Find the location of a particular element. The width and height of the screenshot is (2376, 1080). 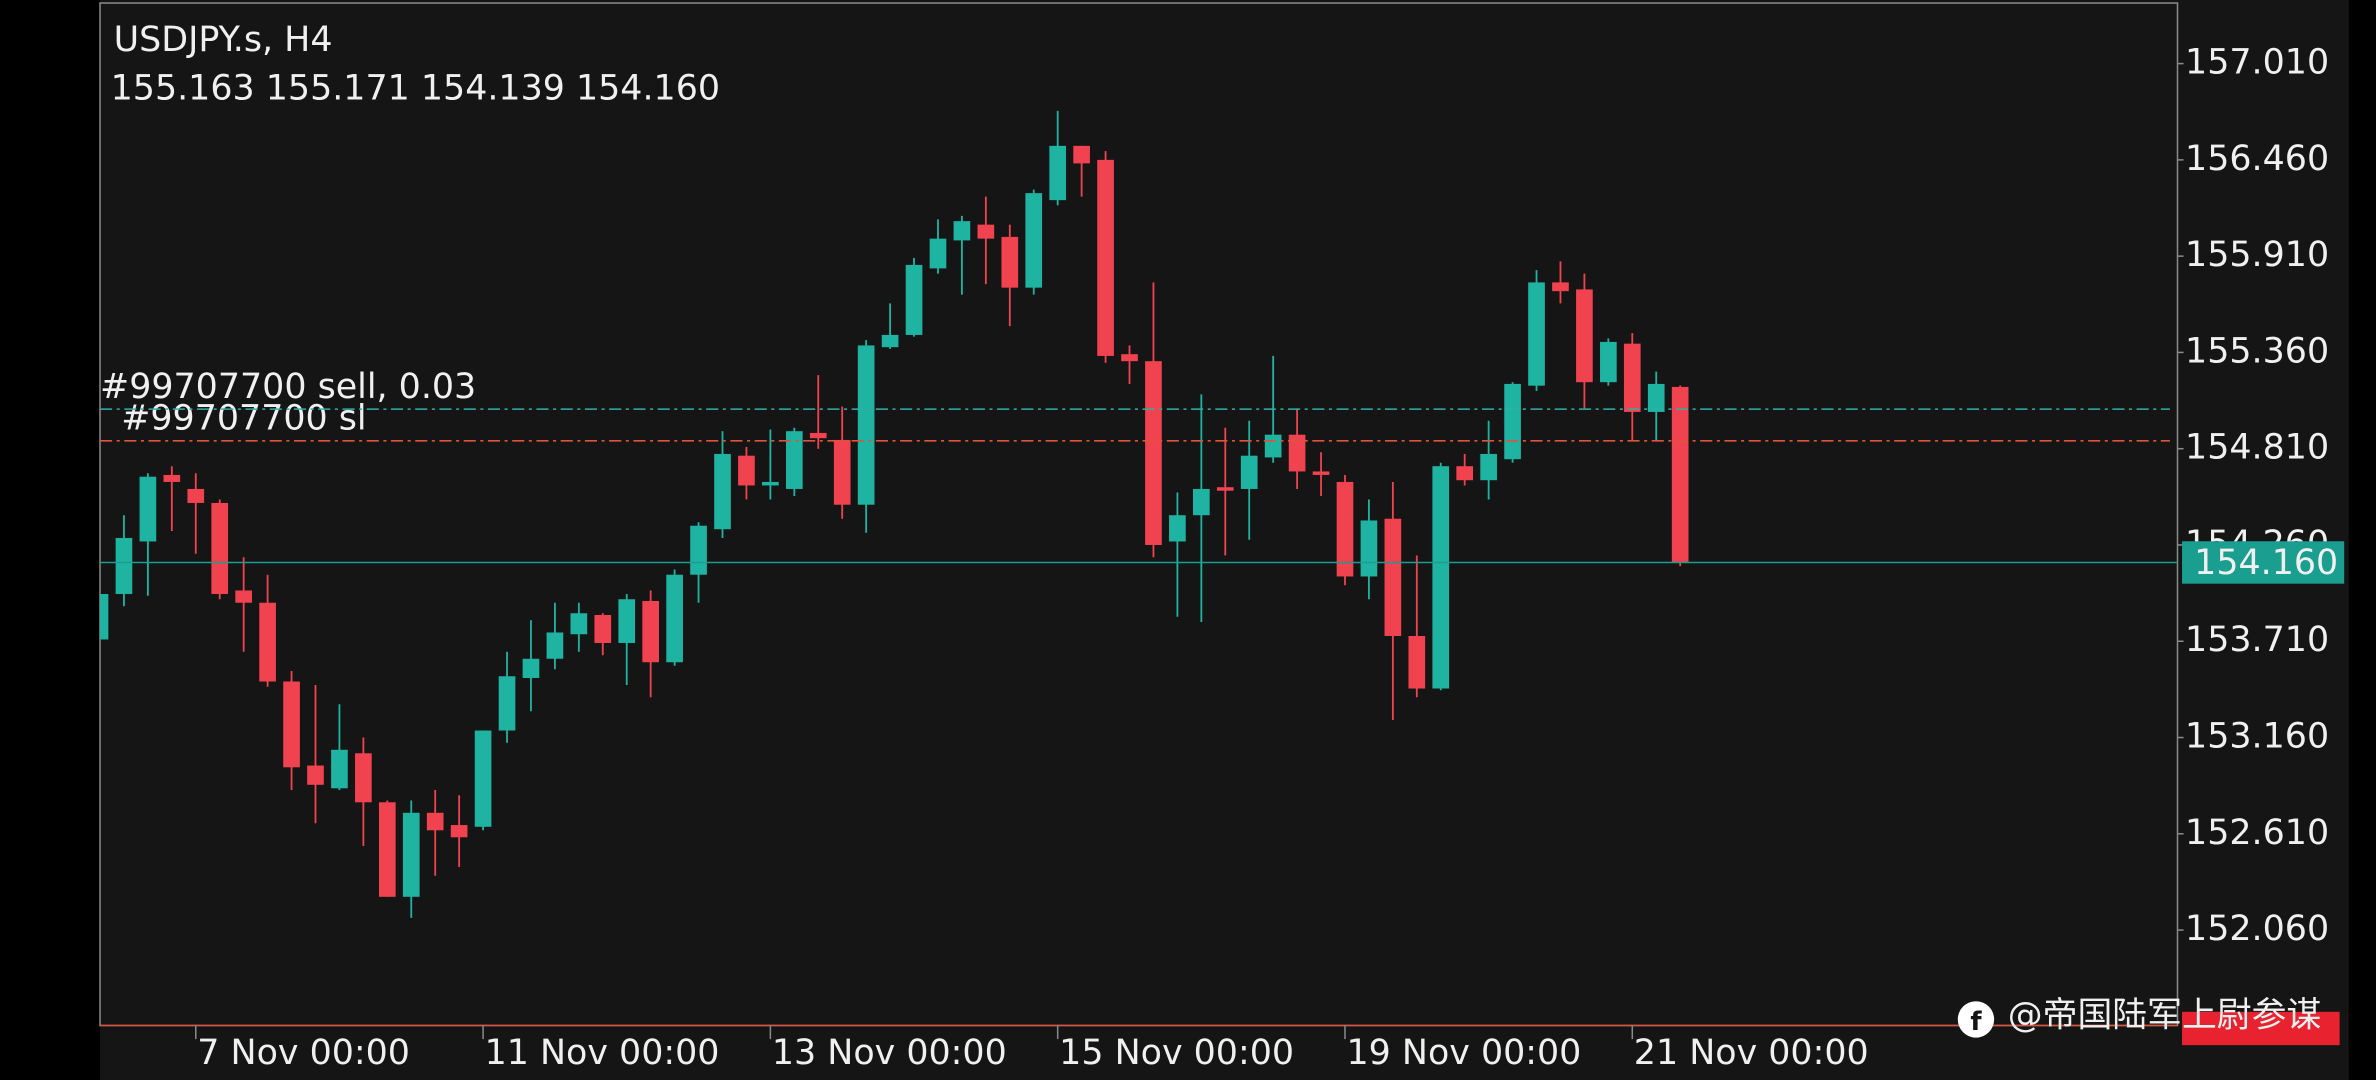

y-tick-label: 152.610 is located at coordinates (2257, 833).